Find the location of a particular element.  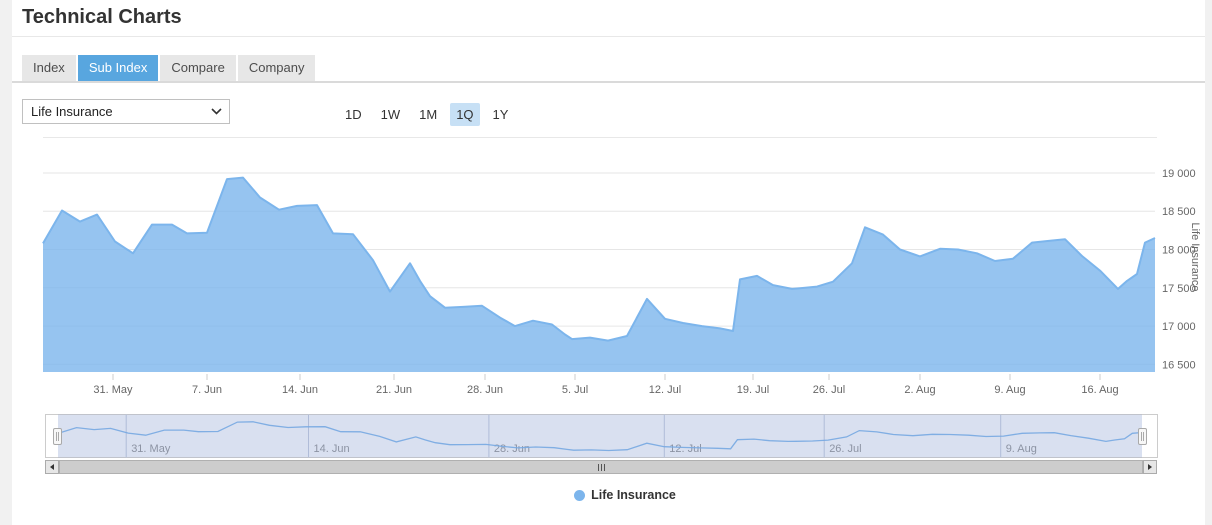

navigator-date-label: 9. Aug is located at coordinates (1021, 449).